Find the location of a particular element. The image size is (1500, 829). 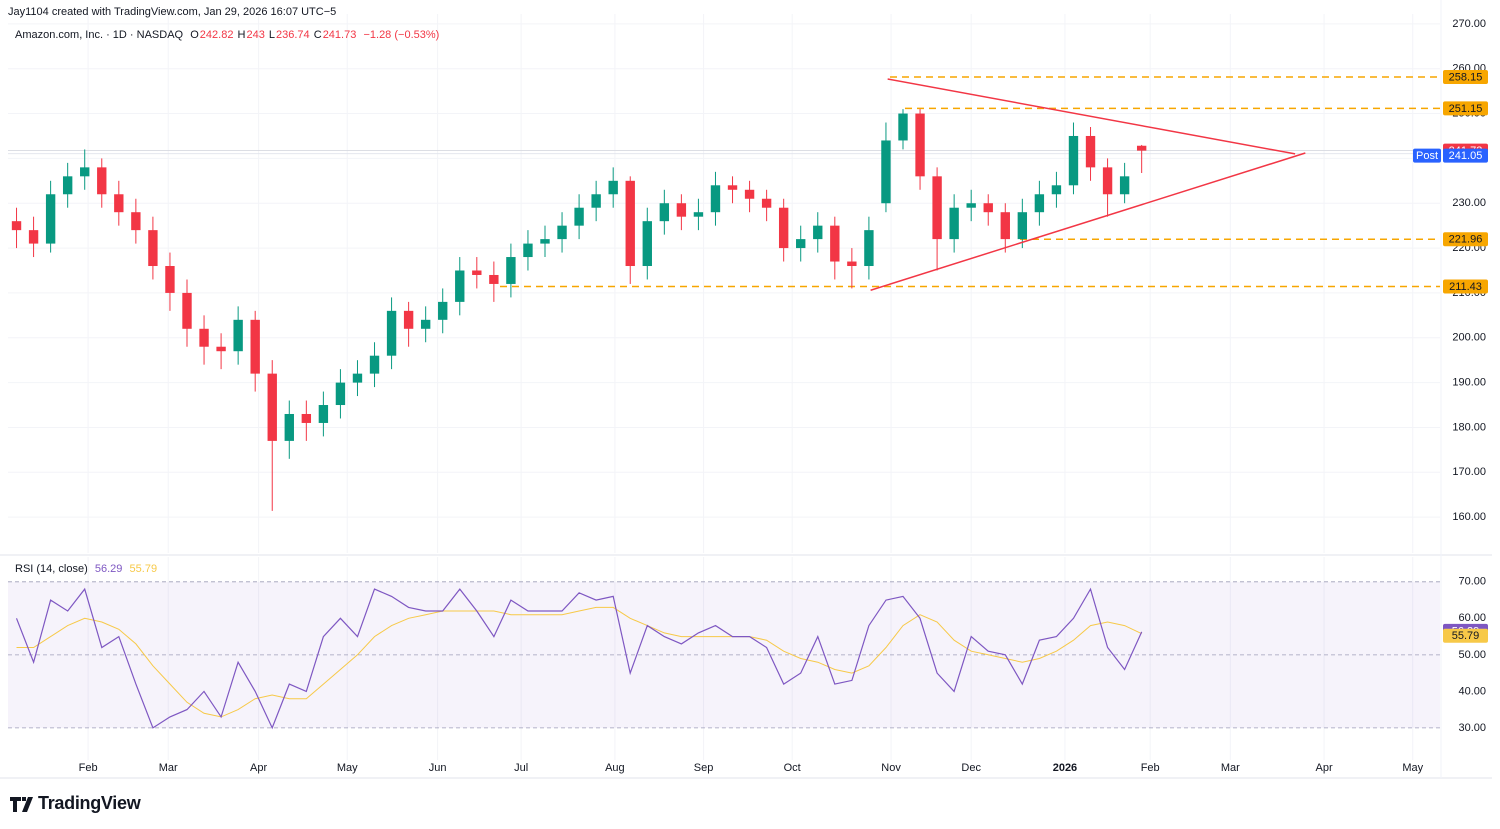

level-label: 251.15 is located at coordinates (1466, 109).